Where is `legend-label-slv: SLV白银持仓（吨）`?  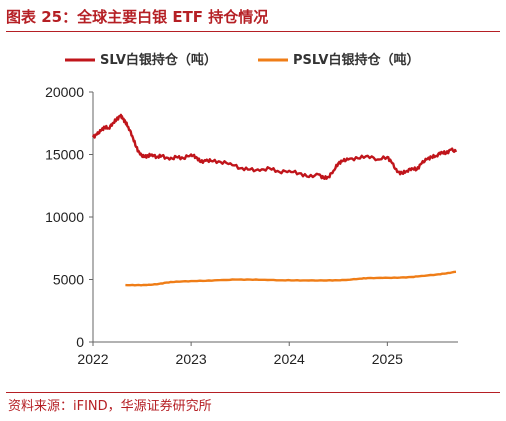
legend-label-slv: SLV白银持仓（吨） is located at coordinates (158, 60).